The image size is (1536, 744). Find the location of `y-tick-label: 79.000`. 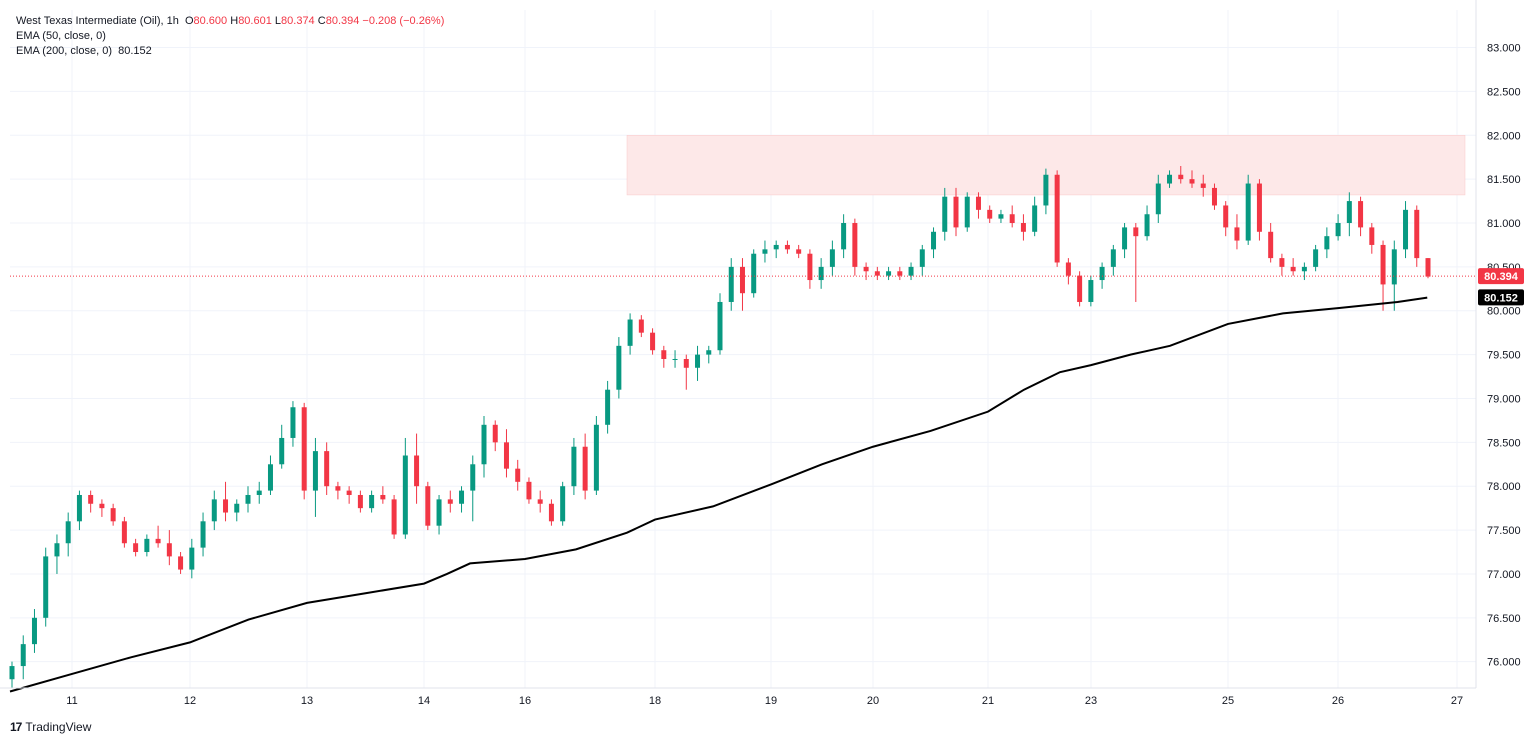

y-tick-label: 79.000 is located at coordinates (1504, 399).